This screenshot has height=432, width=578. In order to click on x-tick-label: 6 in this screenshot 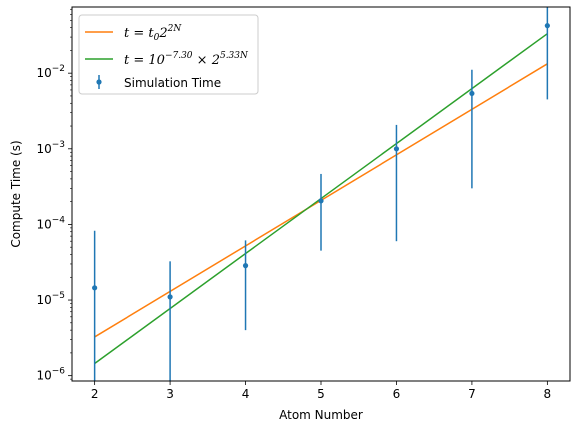, I will do `click(397, 394)`.